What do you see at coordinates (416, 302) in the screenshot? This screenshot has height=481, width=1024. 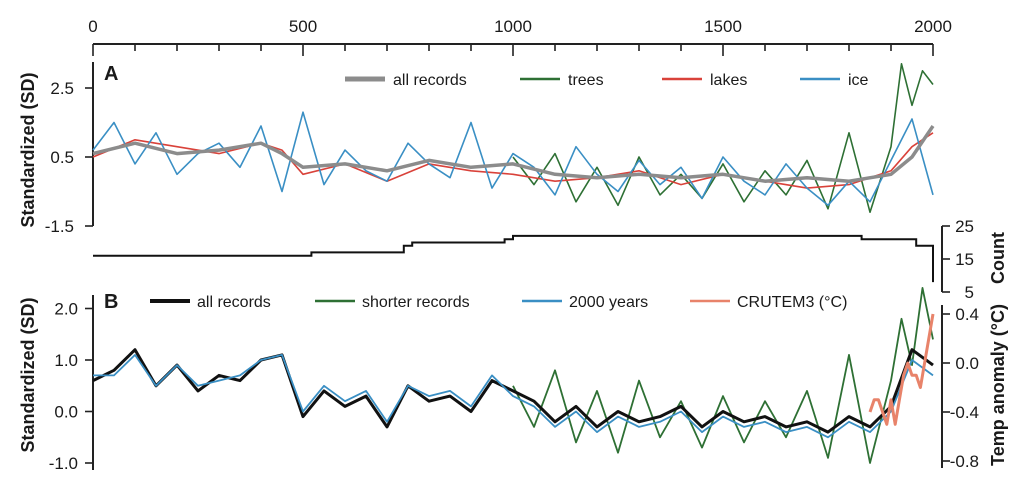 I see `legend-b-label-shorter-records: shorter records` at bounding box center [416, 302].